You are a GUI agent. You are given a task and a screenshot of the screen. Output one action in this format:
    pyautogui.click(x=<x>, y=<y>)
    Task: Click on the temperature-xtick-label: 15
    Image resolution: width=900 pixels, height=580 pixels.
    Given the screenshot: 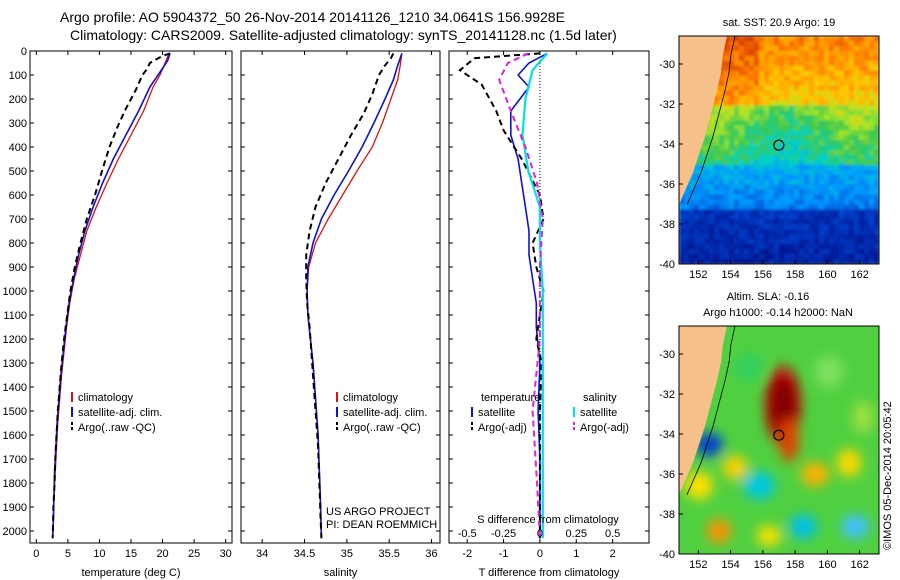 What is the action you would take?
    pyautogui.click(x=131, y=554)
    